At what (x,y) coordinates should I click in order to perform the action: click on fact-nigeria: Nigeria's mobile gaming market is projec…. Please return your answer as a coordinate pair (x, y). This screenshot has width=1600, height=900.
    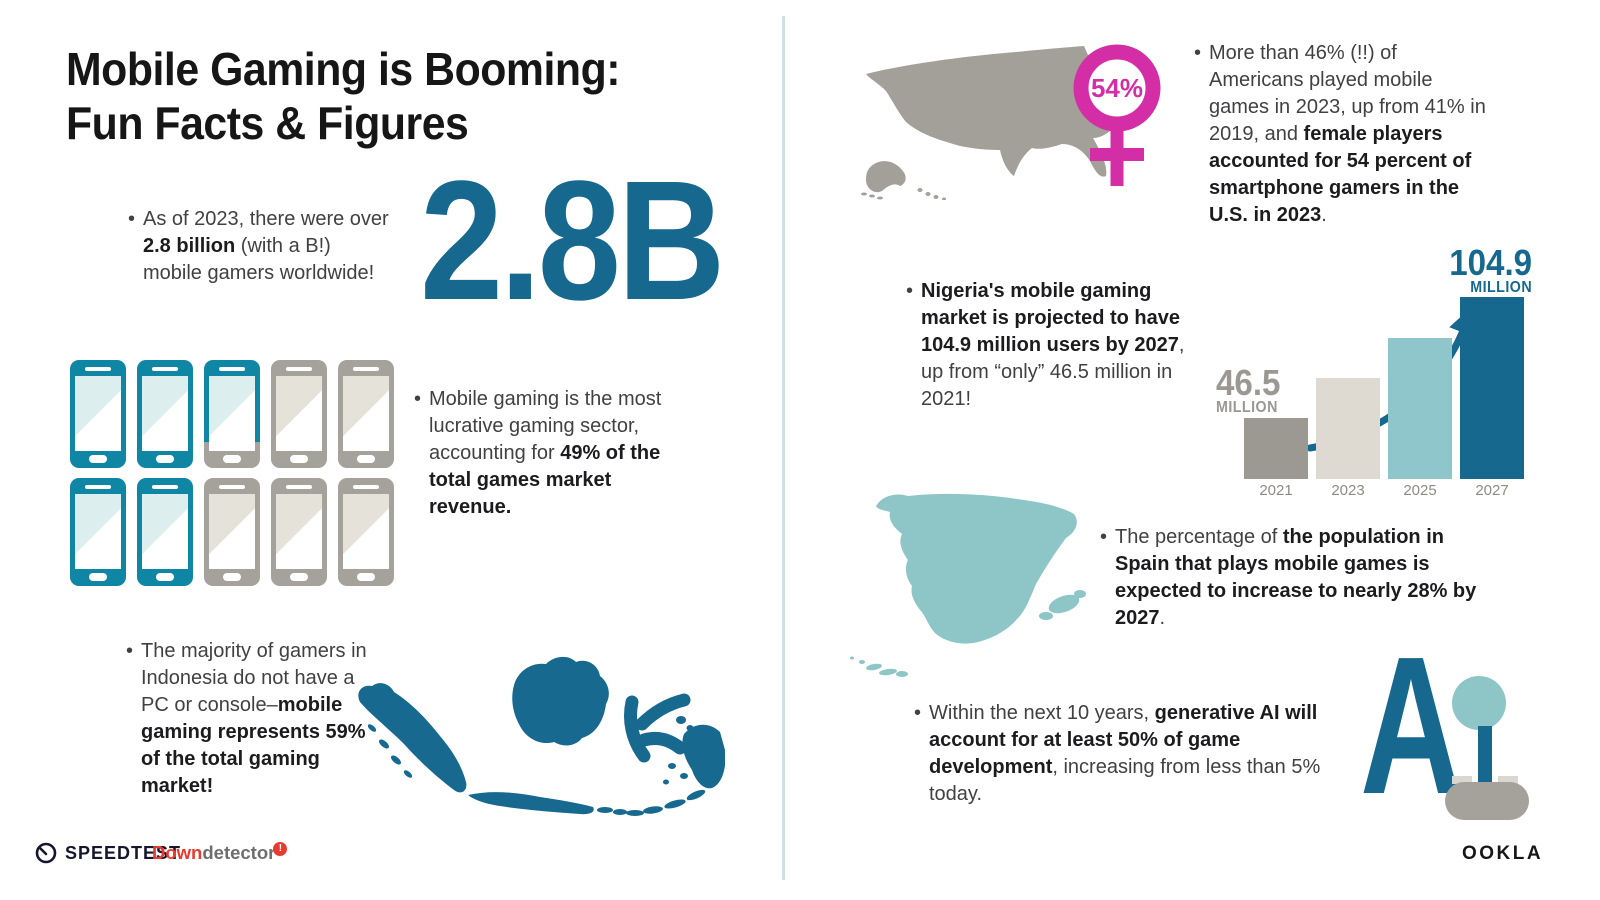
    Looking at the image, I should click on (1046, 345).